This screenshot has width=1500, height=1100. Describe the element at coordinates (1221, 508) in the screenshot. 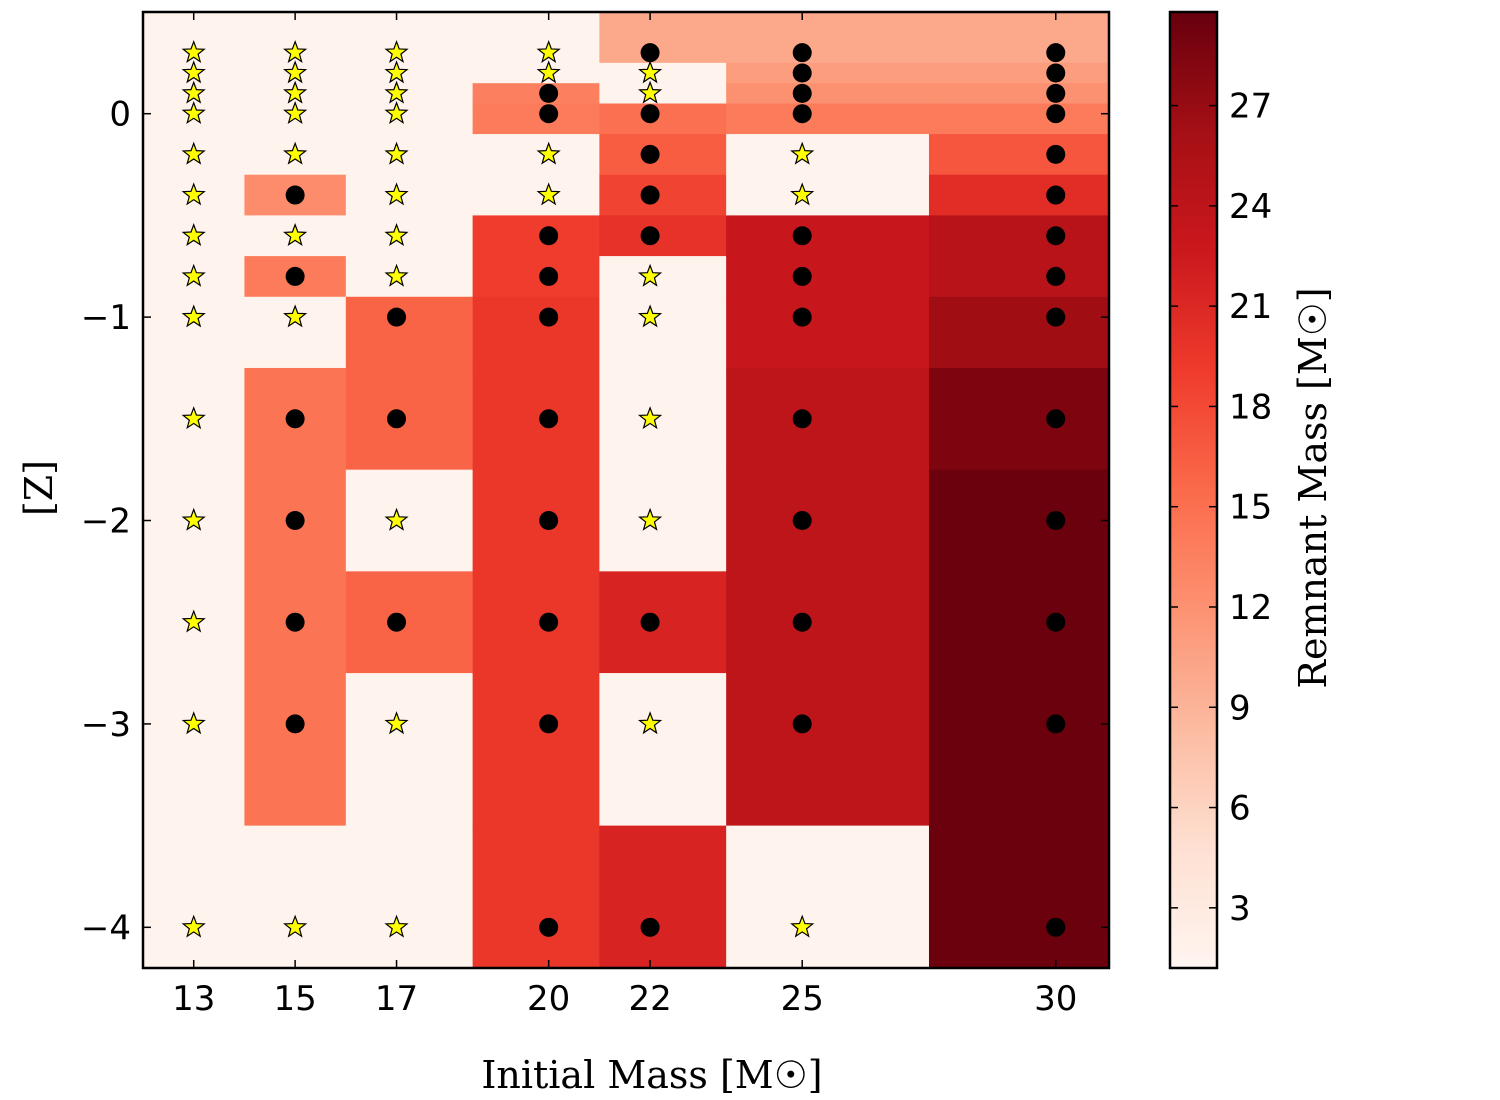

I see `colorbar-axis: 3 6 9 12 15 18 21 24 27` at that location.